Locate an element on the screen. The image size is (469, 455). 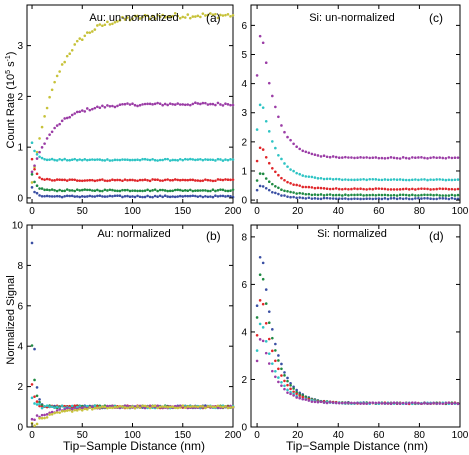
y-tick-label-a: 2 is located at coordinates (20, 97).